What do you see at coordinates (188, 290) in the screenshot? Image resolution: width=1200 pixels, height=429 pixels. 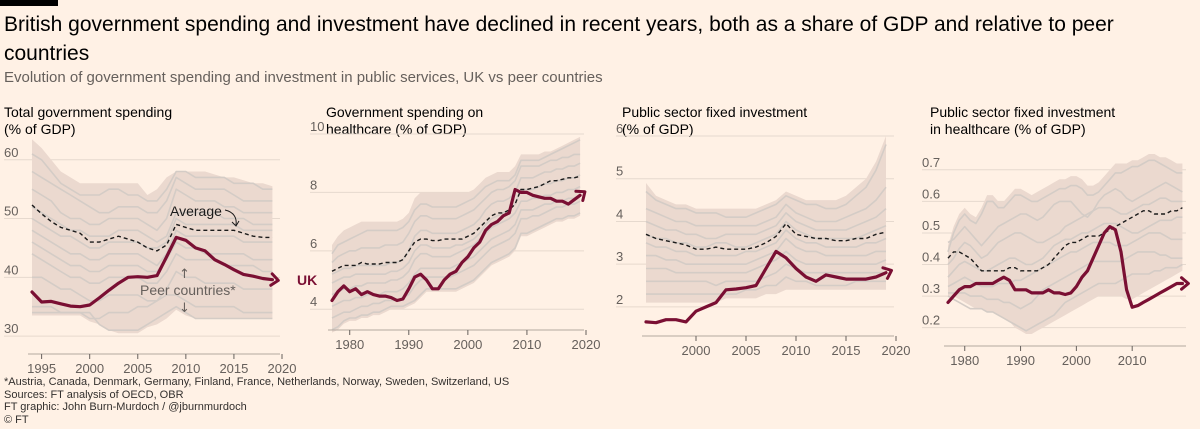 I see `peer-countries-label: Peer countries*` at bounding box center [188, 290].